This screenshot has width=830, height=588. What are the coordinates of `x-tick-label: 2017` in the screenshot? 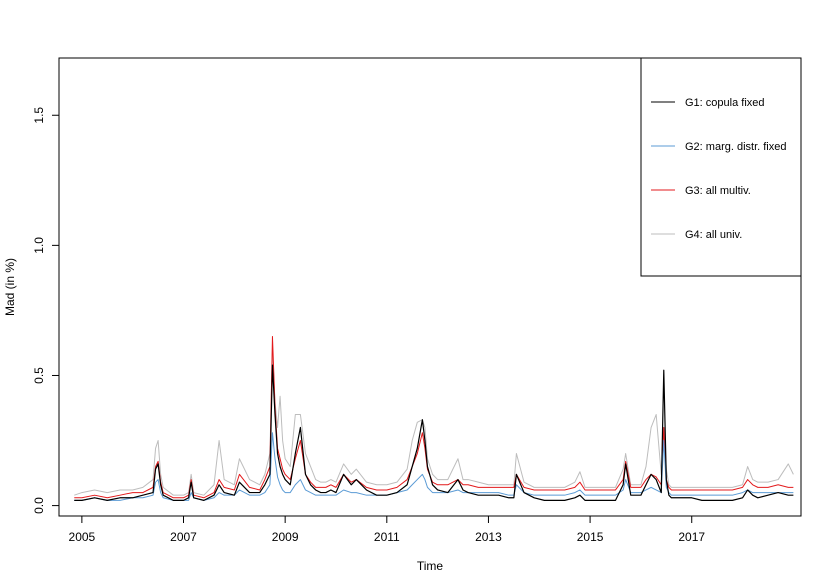 It's located at (691, 537).